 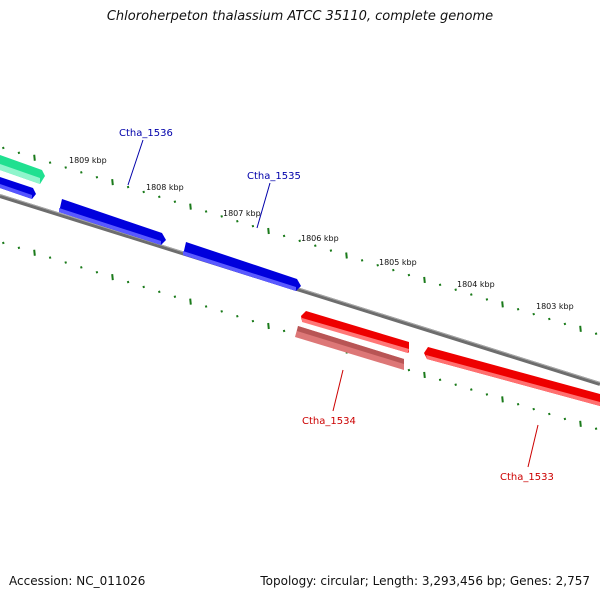 I want to click on ruler-tick-label: 1804 kbp, so click(x=476, y=284).